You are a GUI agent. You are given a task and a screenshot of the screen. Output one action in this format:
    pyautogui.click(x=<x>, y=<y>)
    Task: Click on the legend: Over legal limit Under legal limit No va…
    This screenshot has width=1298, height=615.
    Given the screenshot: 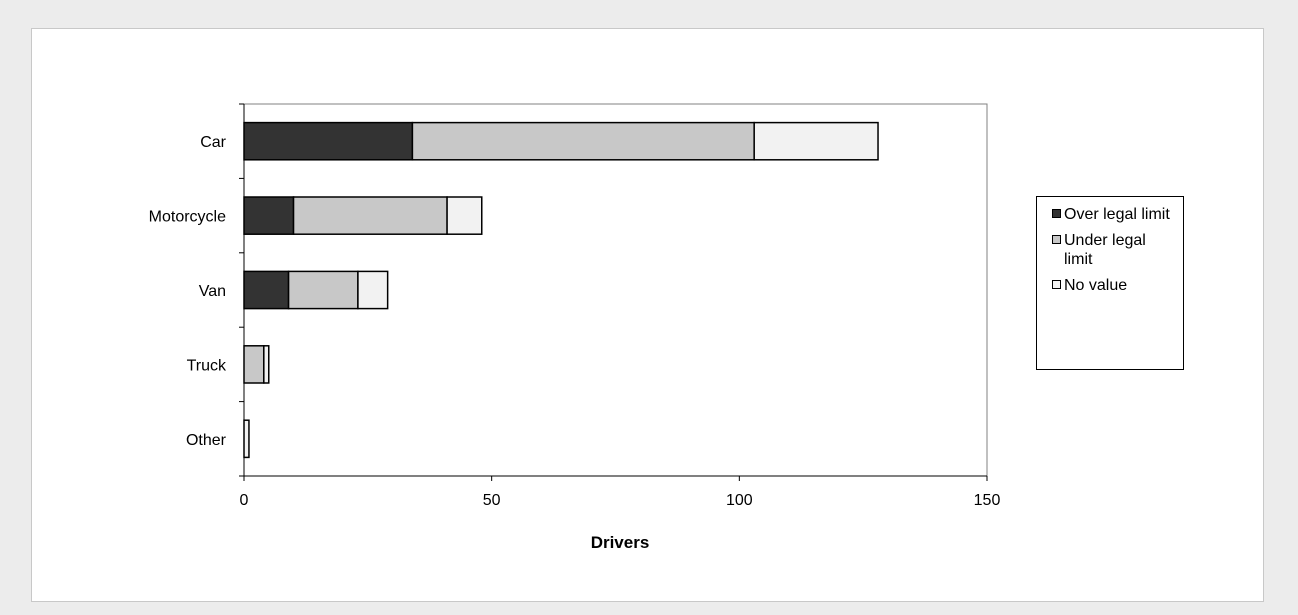 What is the action you would take?
    pyautogui.click(x=1110, y=283)
    